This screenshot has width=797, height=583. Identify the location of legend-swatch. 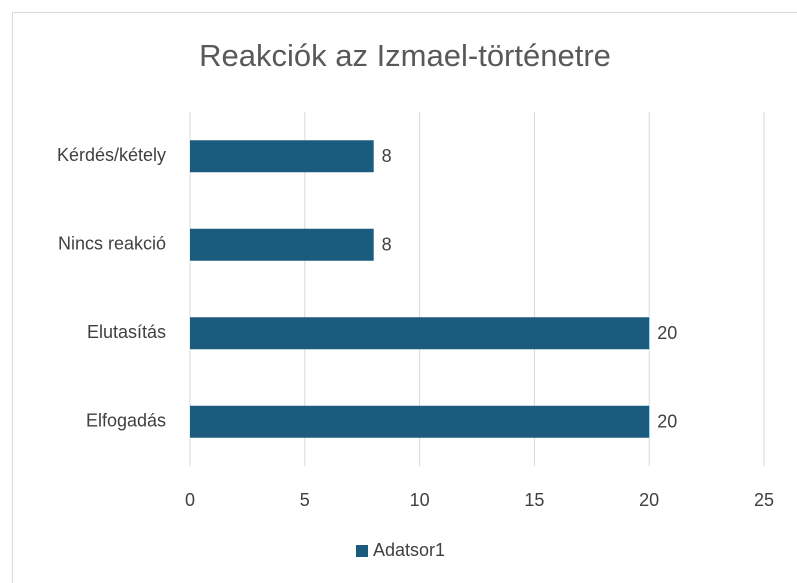
(362, 551).